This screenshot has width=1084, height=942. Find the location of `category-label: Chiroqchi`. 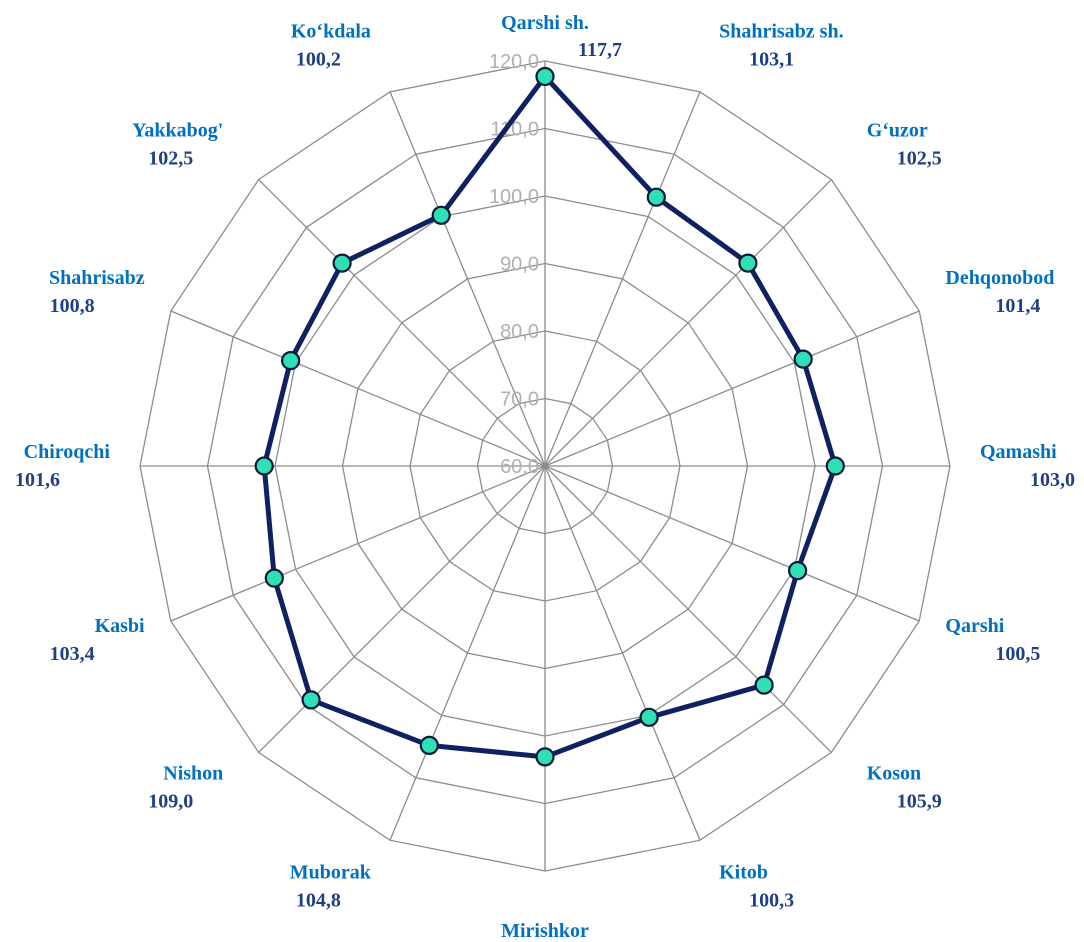

category-label: Chiroqchi is located at coordinates (67, 452).